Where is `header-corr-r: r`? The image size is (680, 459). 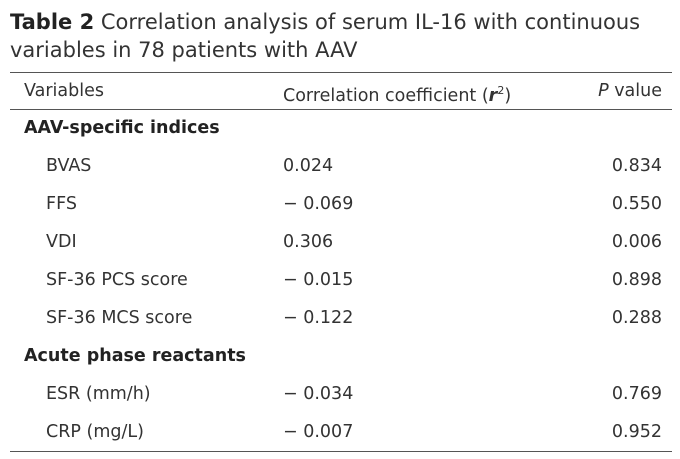
header-corr-r: r is located at coordinates (493, 95).